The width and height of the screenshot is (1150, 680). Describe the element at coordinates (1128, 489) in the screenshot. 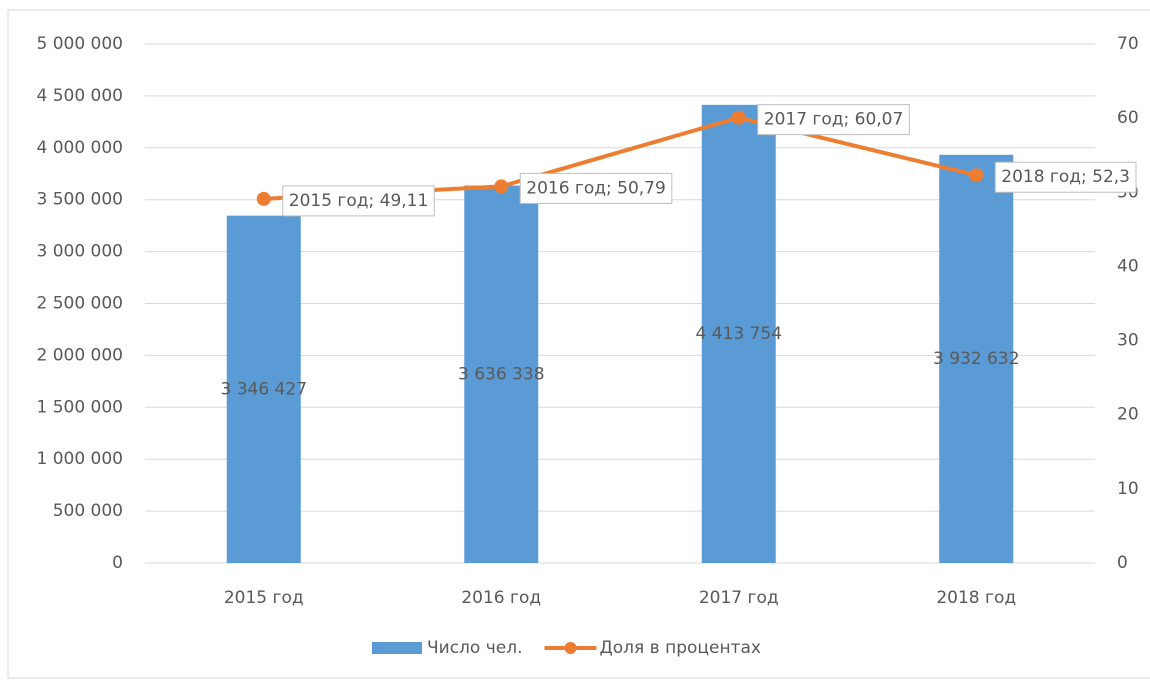

I see `y2-tick-label: 10` at that location.